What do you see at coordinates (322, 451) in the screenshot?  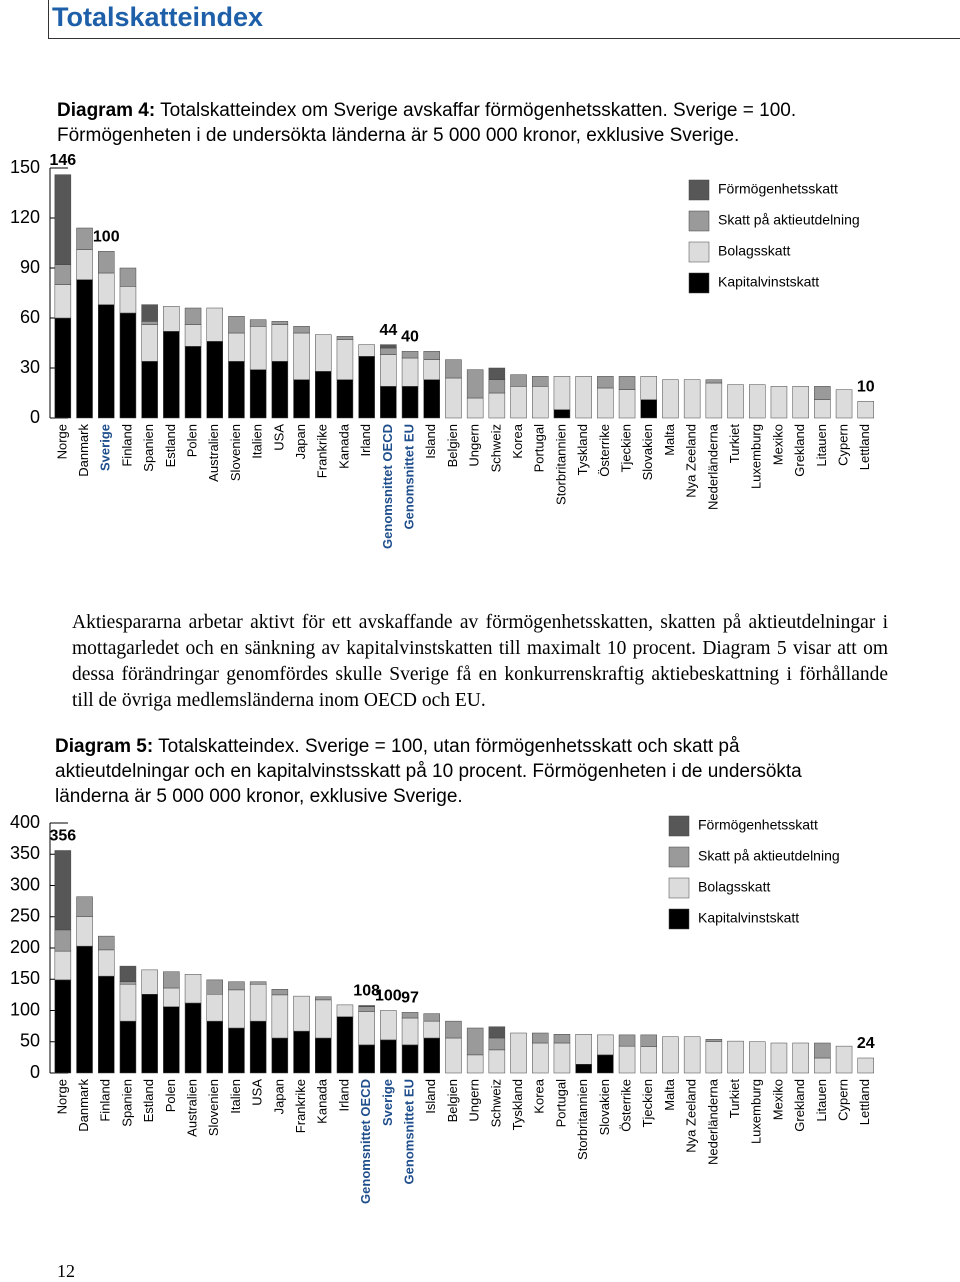 I see `x-tick-label: Frankrike` at bounding box center [322, 451].